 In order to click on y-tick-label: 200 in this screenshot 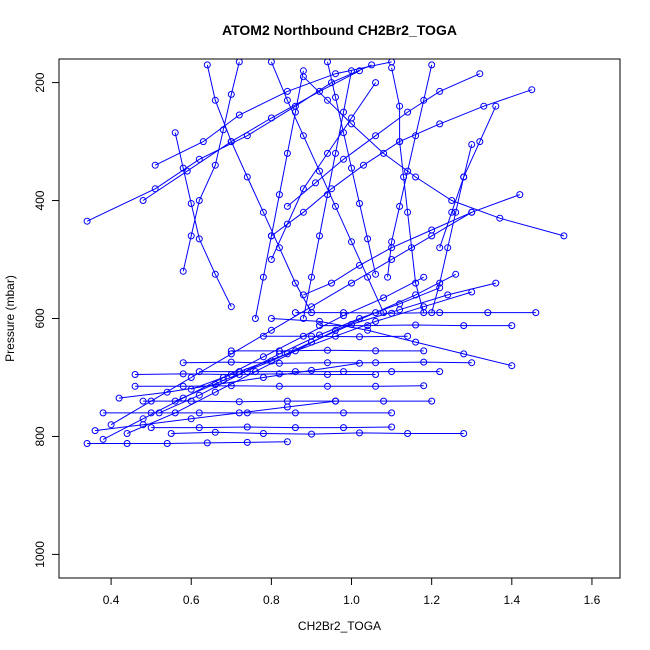, I will do `click(40, 82)`.